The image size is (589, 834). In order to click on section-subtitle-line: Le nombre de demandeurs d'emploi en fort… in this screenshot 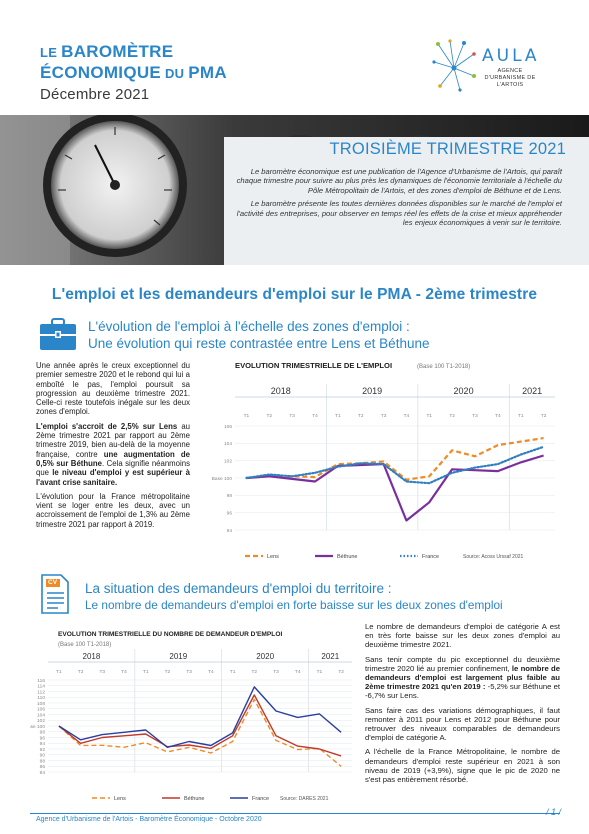, I will do `click(294, 605)`.